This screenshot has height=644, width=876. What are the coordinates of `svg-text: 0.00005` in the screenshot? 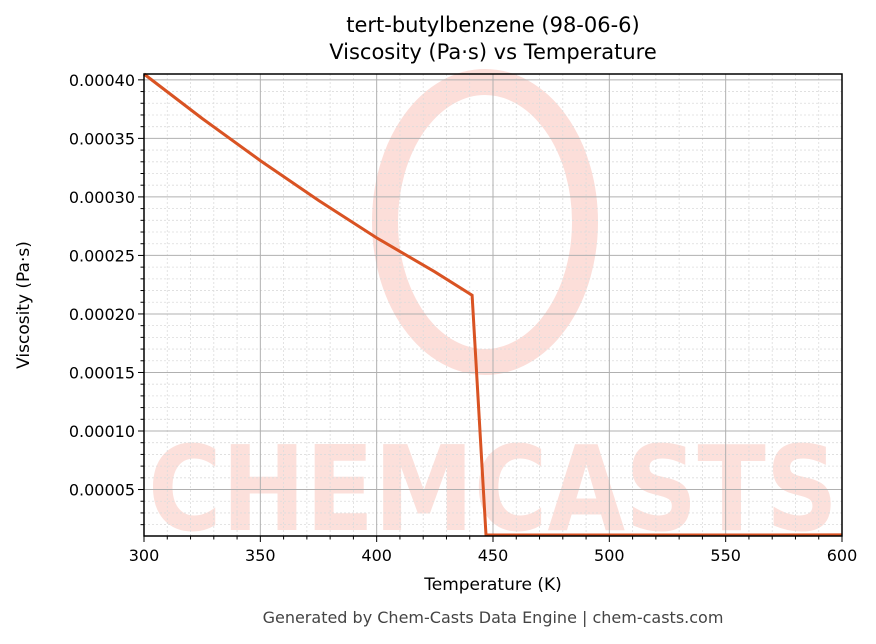 It's located at (102, 490).